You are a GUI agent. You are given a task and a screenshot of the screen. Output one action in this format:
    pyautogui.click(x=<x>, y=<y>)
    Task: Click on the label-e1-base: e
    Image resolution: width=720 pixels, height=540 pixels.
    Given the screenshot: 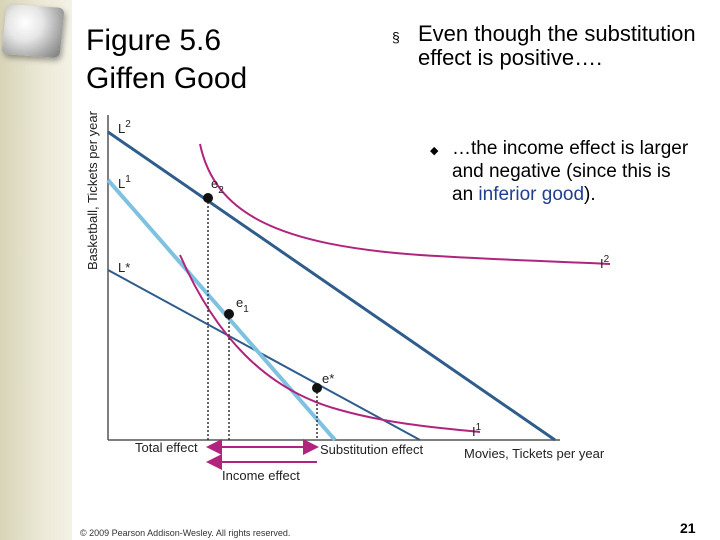 What is the action you would take?
    pyautogui.click(x=239, y=302)
    